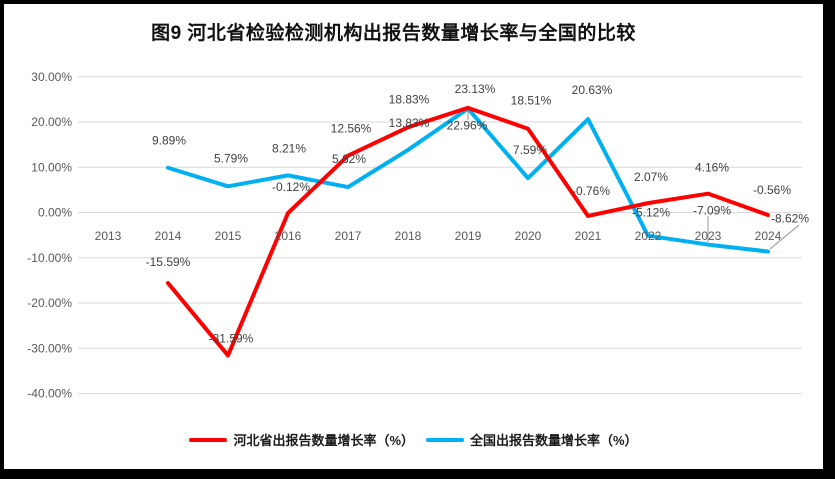  Describe the element at coordinates (231, 158) in the screenshot. I see `data-label: 5.79%` at that location.